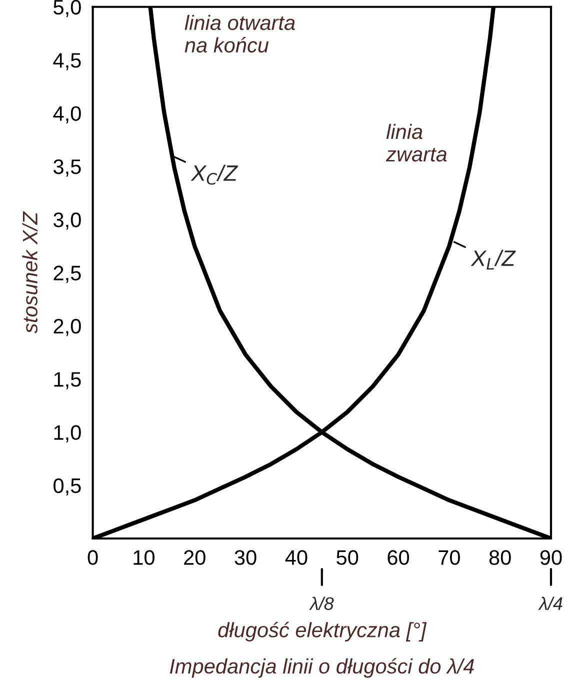 This screenshot has width=580, height=686. Describe the element at coordinates (214, 174) in the screenshot. I see `annotation: X$_{C}$/Z` at that location.